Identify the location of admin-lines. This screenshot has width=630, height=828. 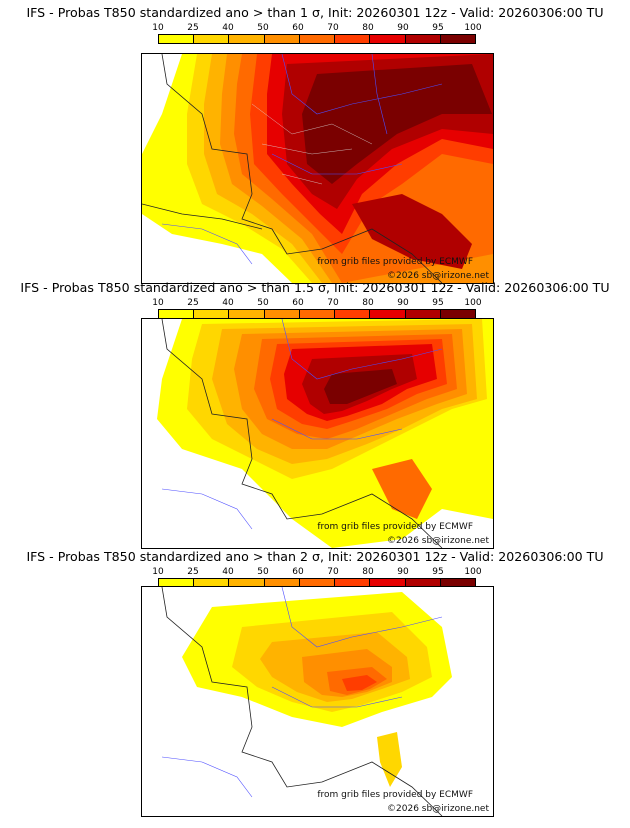
(312, 144).